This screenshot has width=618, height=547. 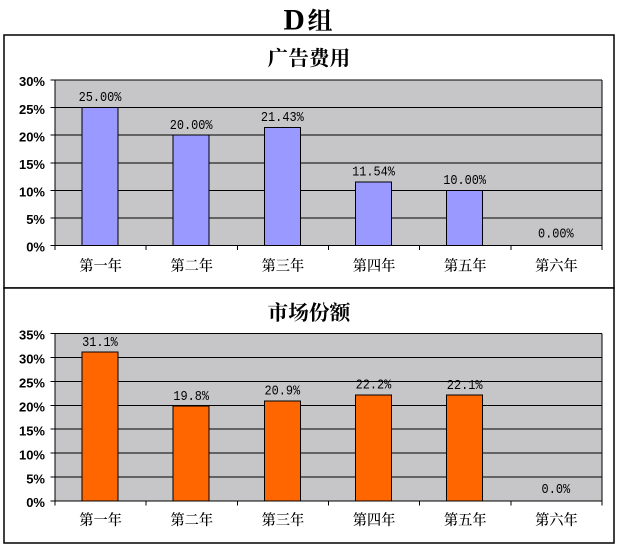 I want to click on svg-text: 22.2%, so click(x=374, y=385).